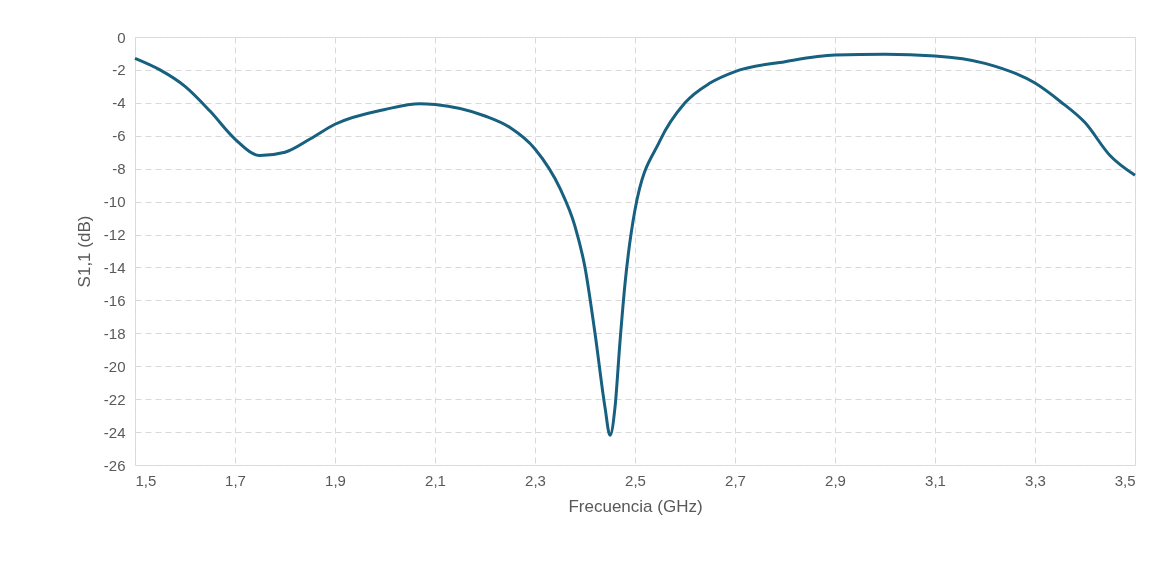  I want to click on y-axis-title: S1,1 (dB), so click(84, 251).